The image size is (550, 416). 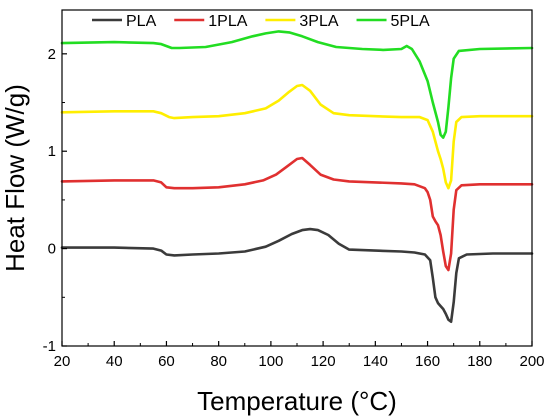 What do you see at coordinates (410, 21) in the screenshot?
I see `legend-label-5pla: 5PLA` at bounding box center [410, 21].